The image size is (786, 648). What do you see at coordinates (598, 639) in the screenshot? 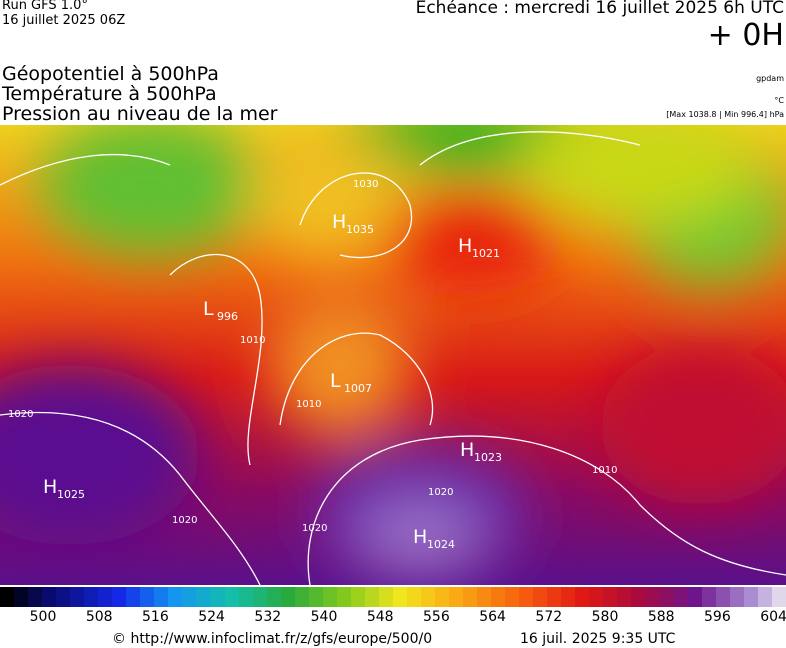
I see `timestamp: 16 juil. 2025 9:35 UTC` at bounding box center [598, 639].